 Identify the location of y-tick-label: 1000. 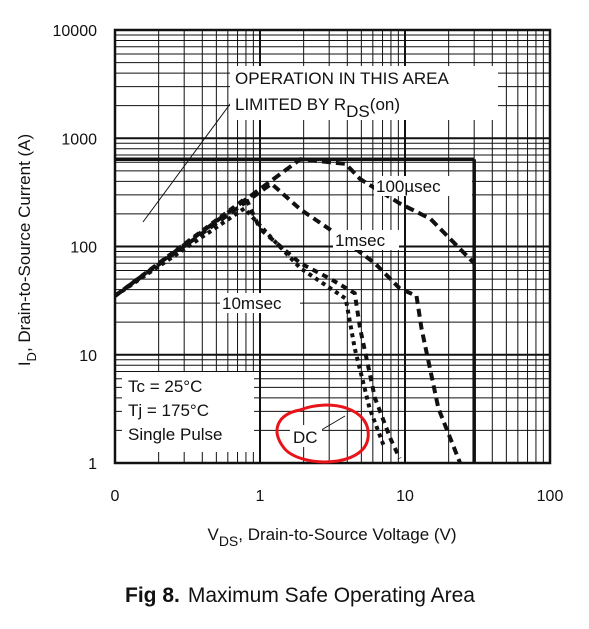
(79, 139).